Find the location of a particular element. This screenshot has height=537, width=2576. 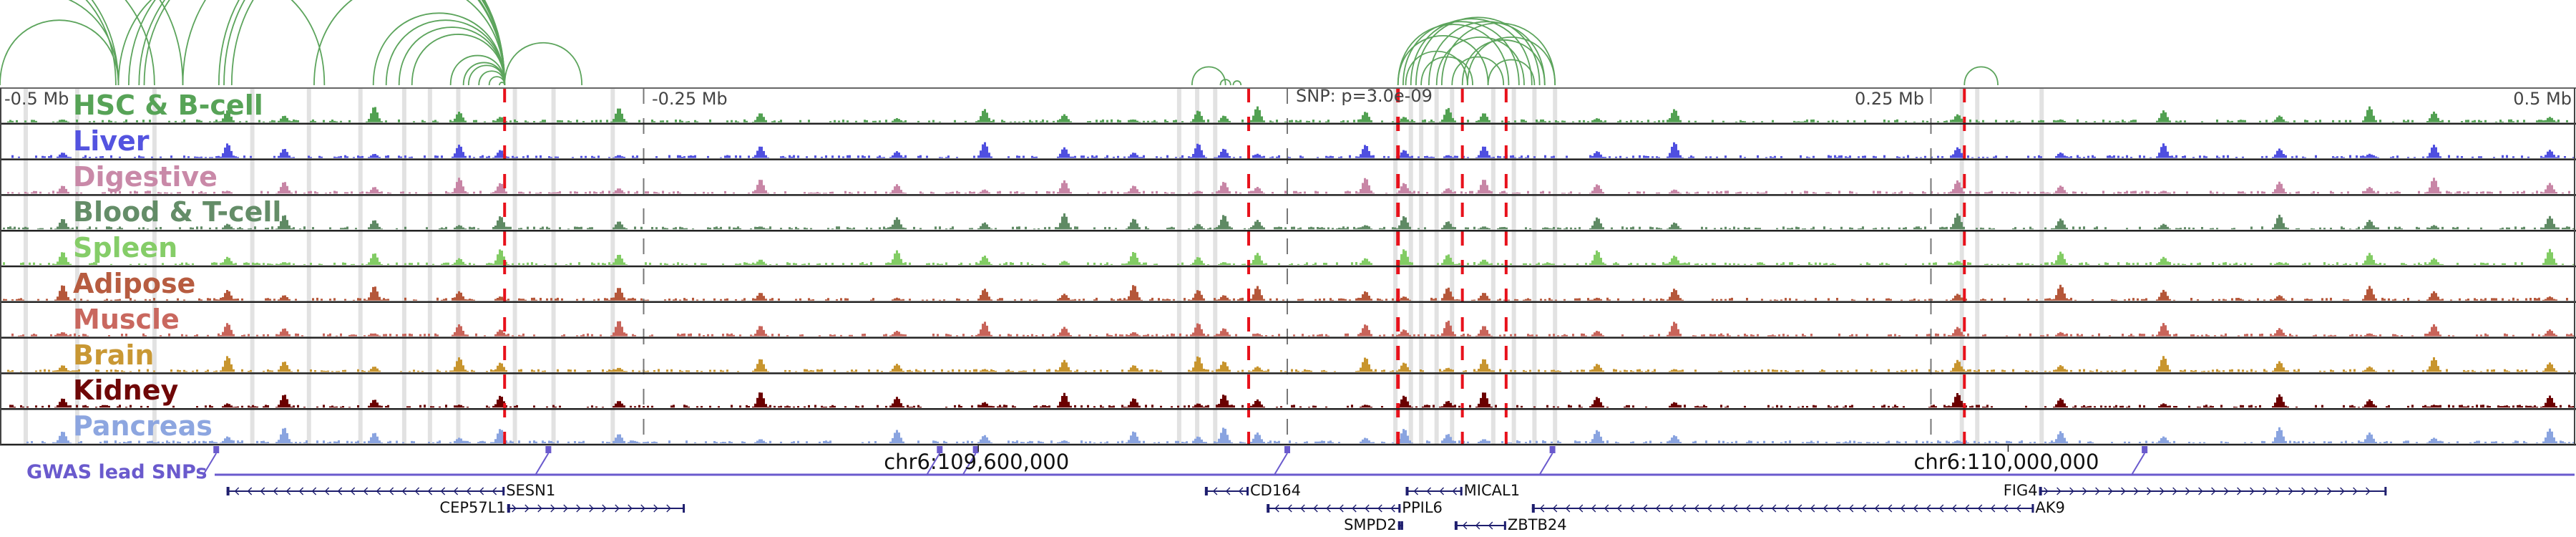

gene-label: CD164 is located at coordinates (1275, 490).